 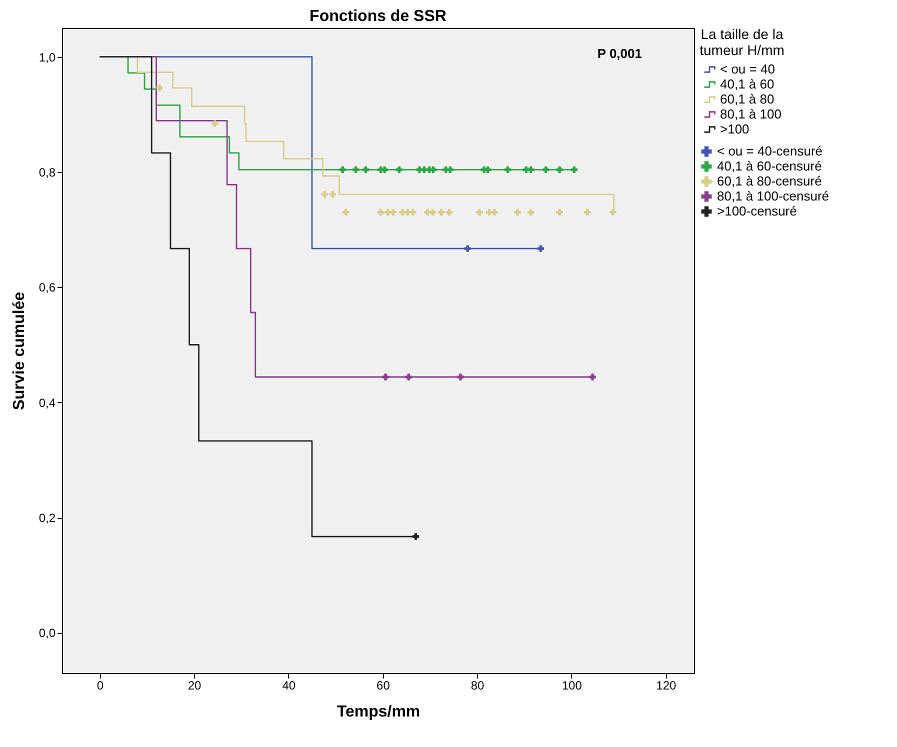 I want to click on legend-label: >100, so click(x=735, y=129).